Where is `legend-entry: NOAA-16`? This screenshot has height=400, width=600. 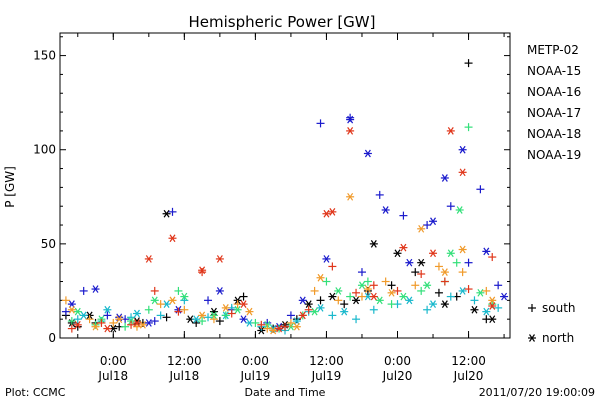 legend-entry: NOAA-16 is located at coordinates (554, 92).